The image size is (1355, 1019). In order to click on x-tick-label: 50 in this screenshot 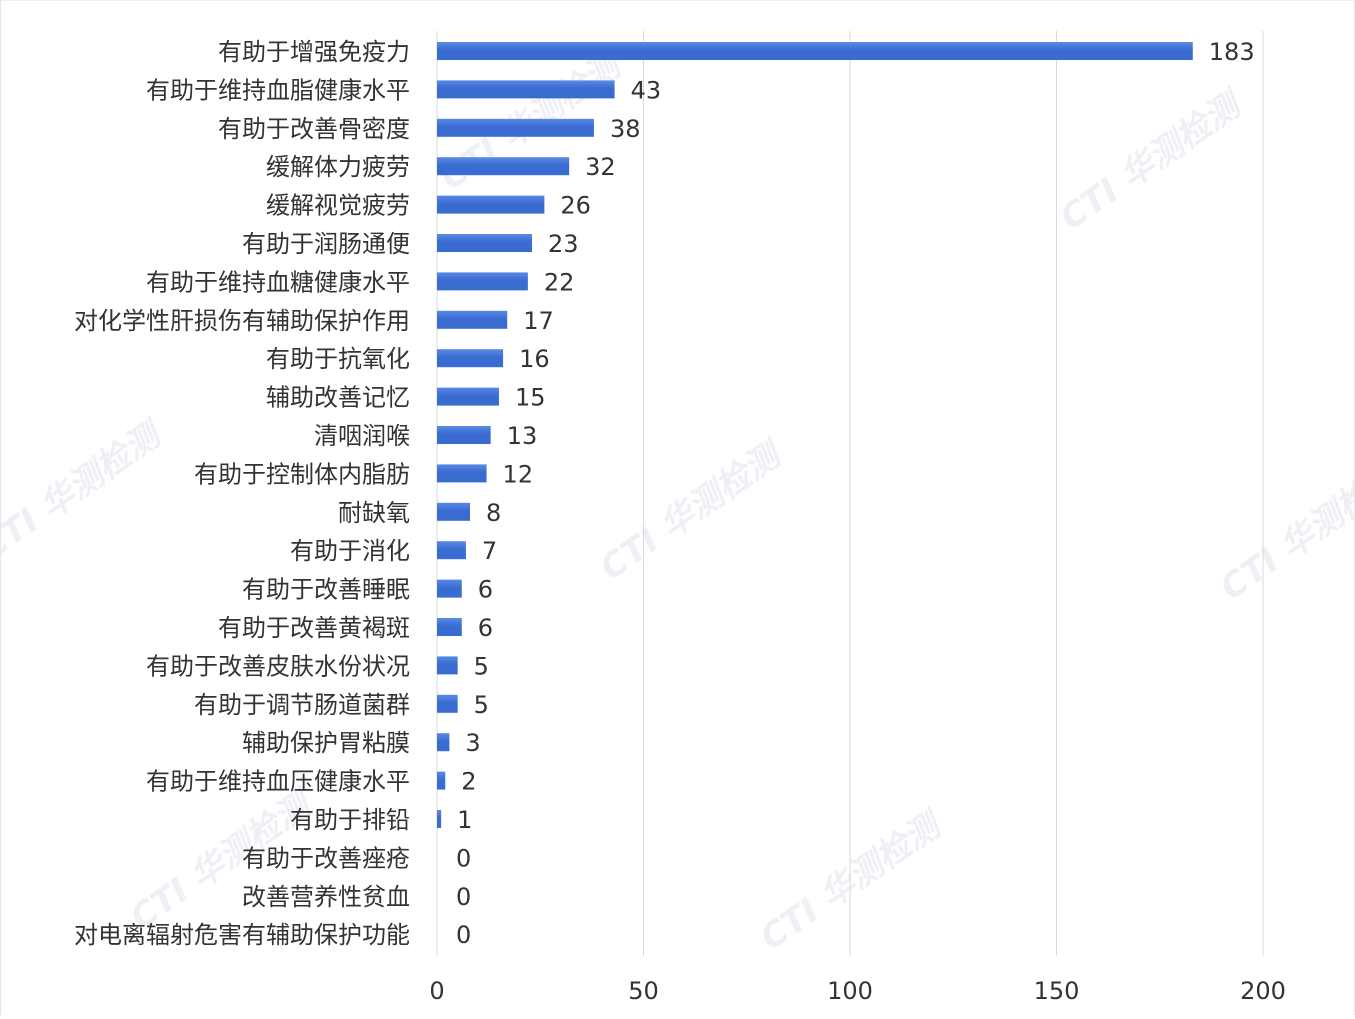, I will do `click(643, 991)`.